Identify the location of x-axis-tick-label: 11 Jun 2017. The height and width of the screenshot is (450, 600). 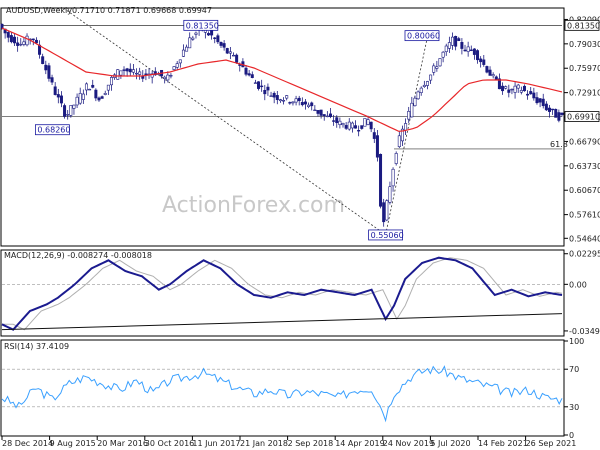
(216, 443).